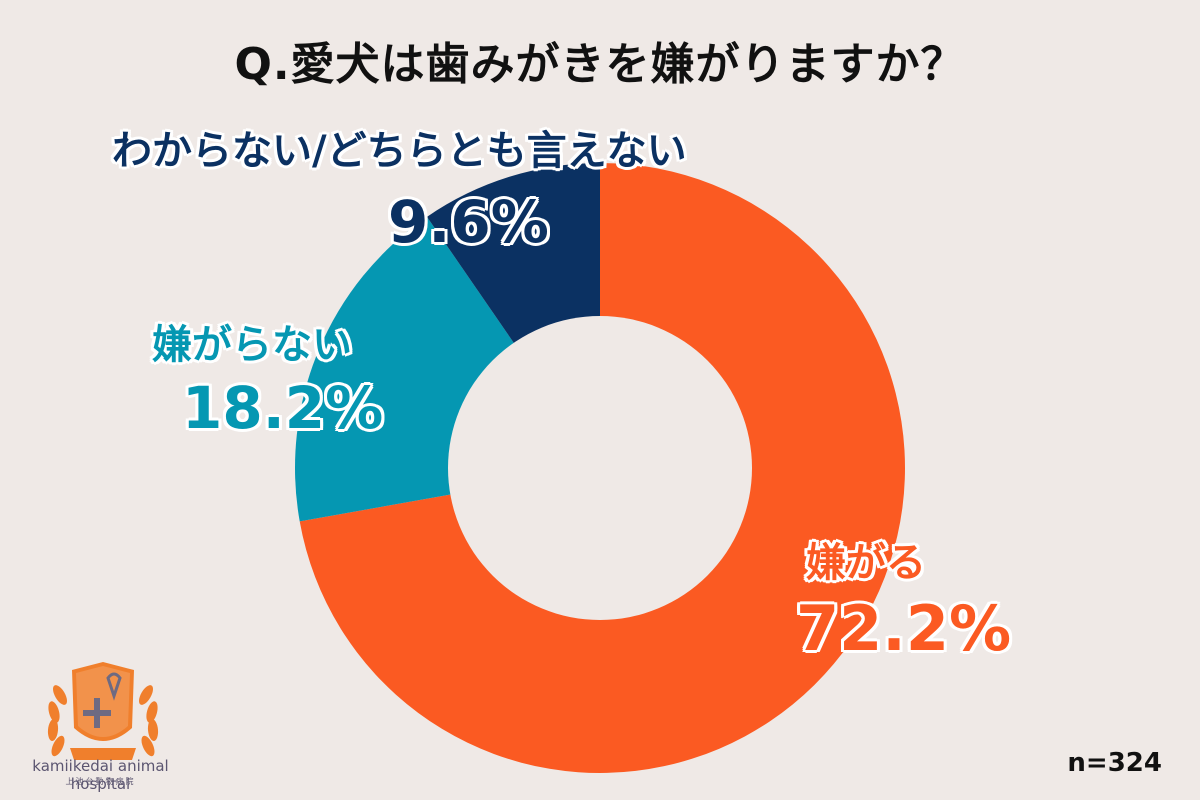  Describe the element at coordinates (399, 151) in the screenshot. I see `label-unknown-name: わからない/どちらとも言えない` at that location.